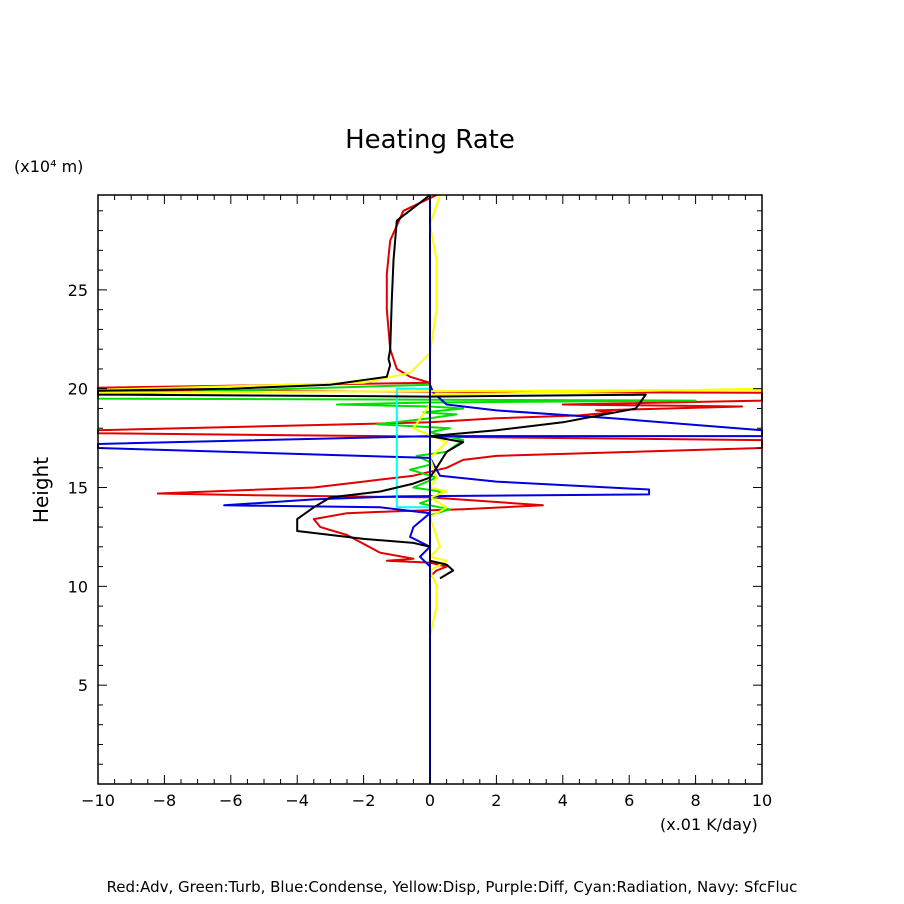  What do you see at coordinates (563, 800) in the screenshot?
I see `x-tick-label: 4` at bounding box center [563, 800].